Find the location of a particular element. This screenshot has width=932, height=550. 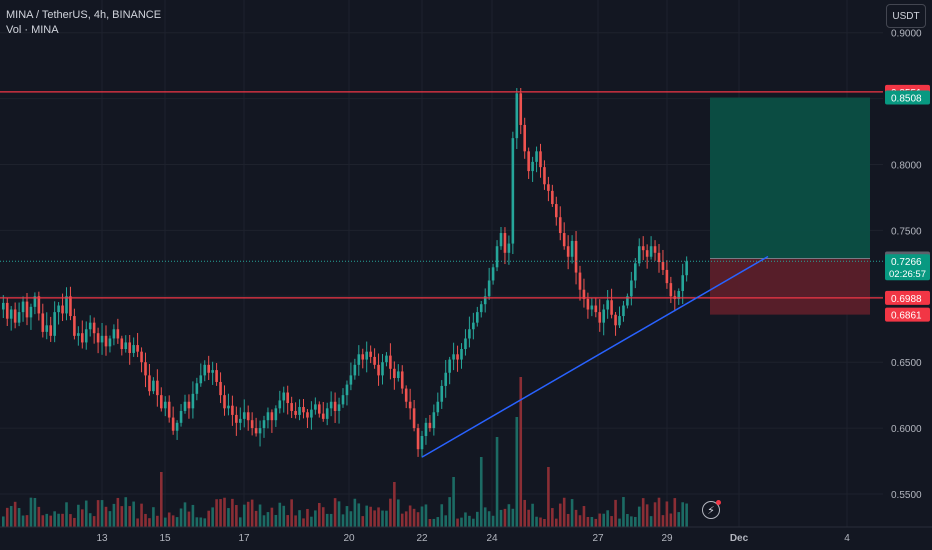

chart-legend: MINA / TetherUS, 4h, BINANCE Vol · MINA is located at coordinates (83, 23).